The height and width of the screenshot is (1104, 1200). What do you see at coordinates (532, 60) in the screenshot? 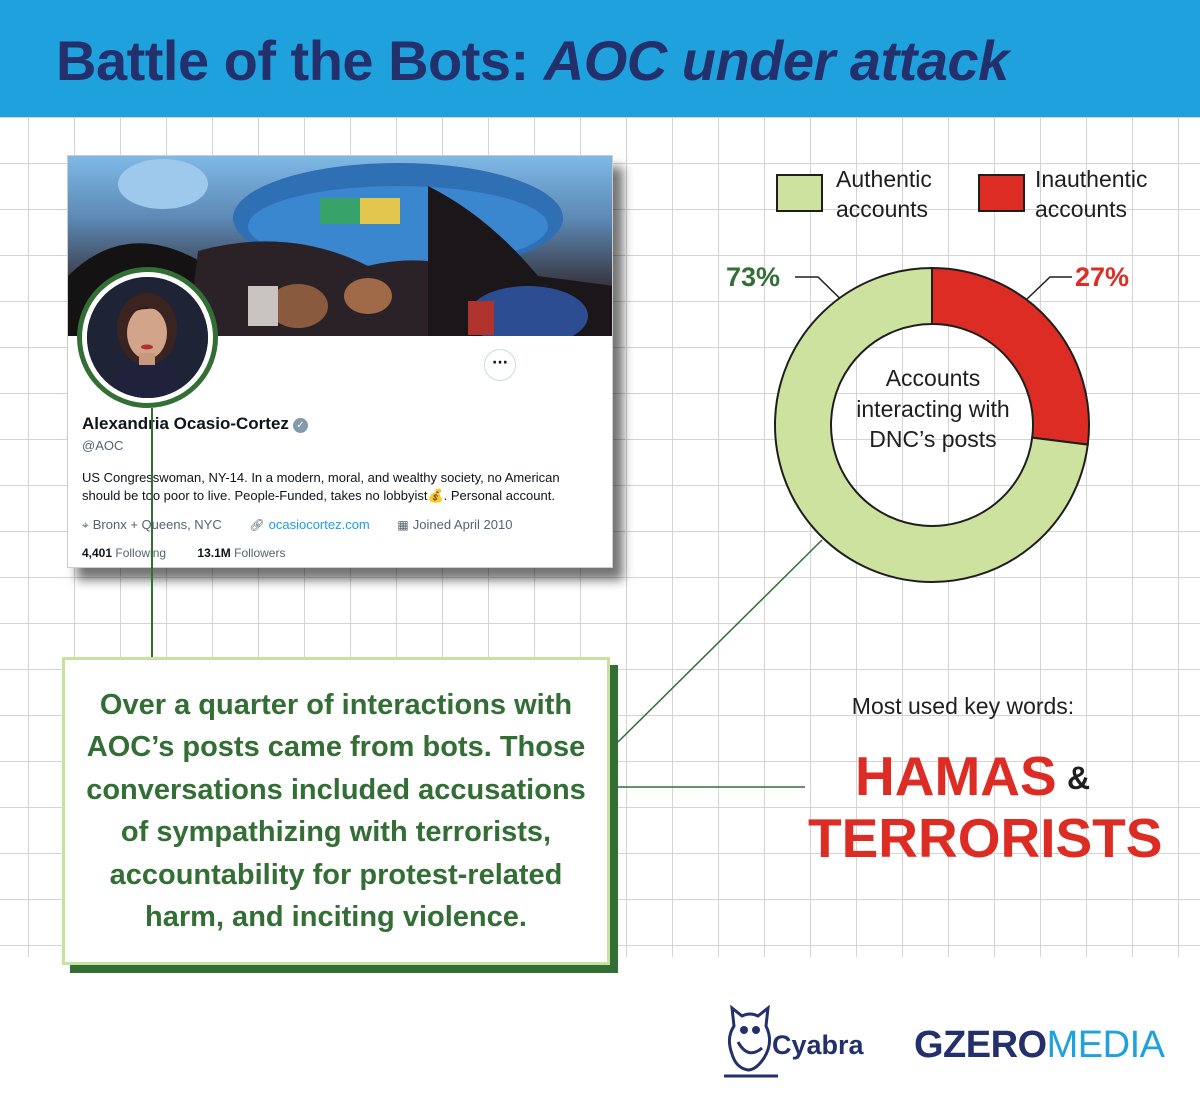
I see `page-title: Battle of the Bots: AOC under attack` at bounding box center [532, 60].